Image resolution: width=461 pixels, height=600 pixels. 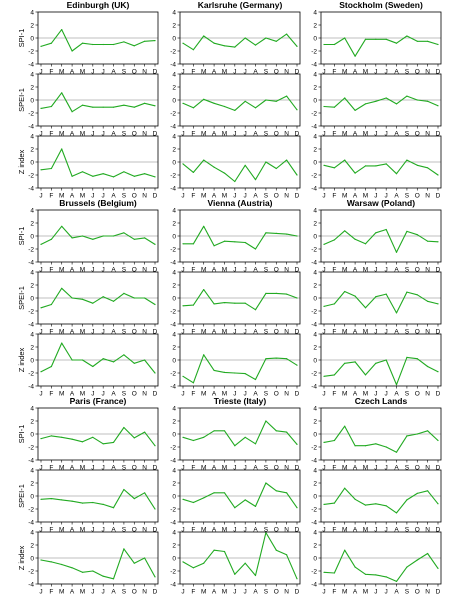 I want to click on panel-stockholm-sweden-2: 420-2-4J F M A M J J A S O N D, so click(x=376, y=166).